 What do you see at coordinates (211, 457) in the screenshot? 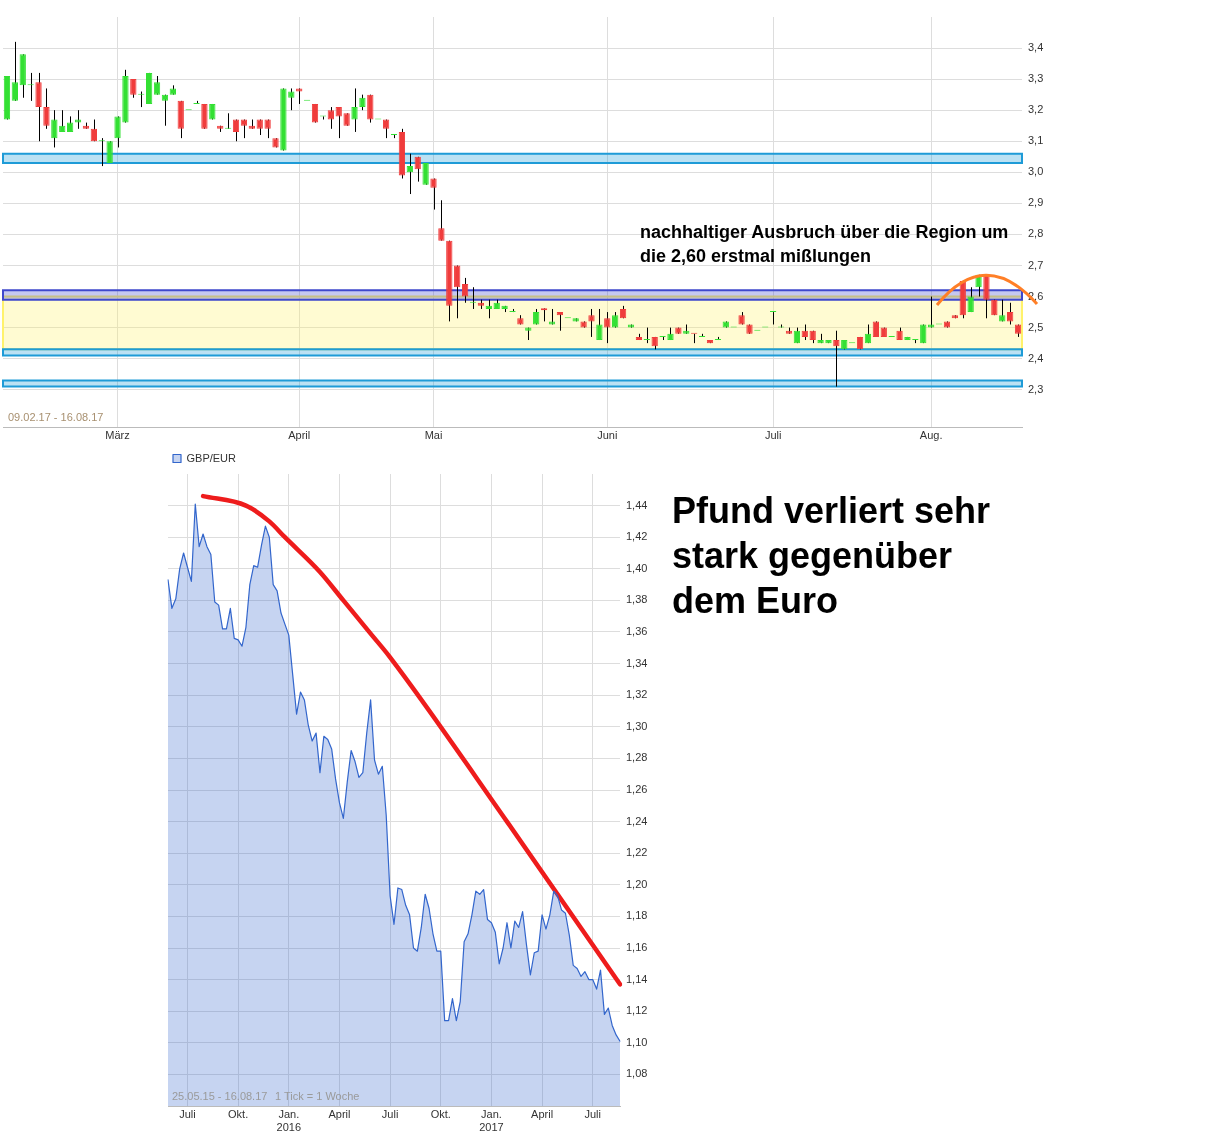
I see `legend-label: GBP/EUR` at bounding box center [211, 457].